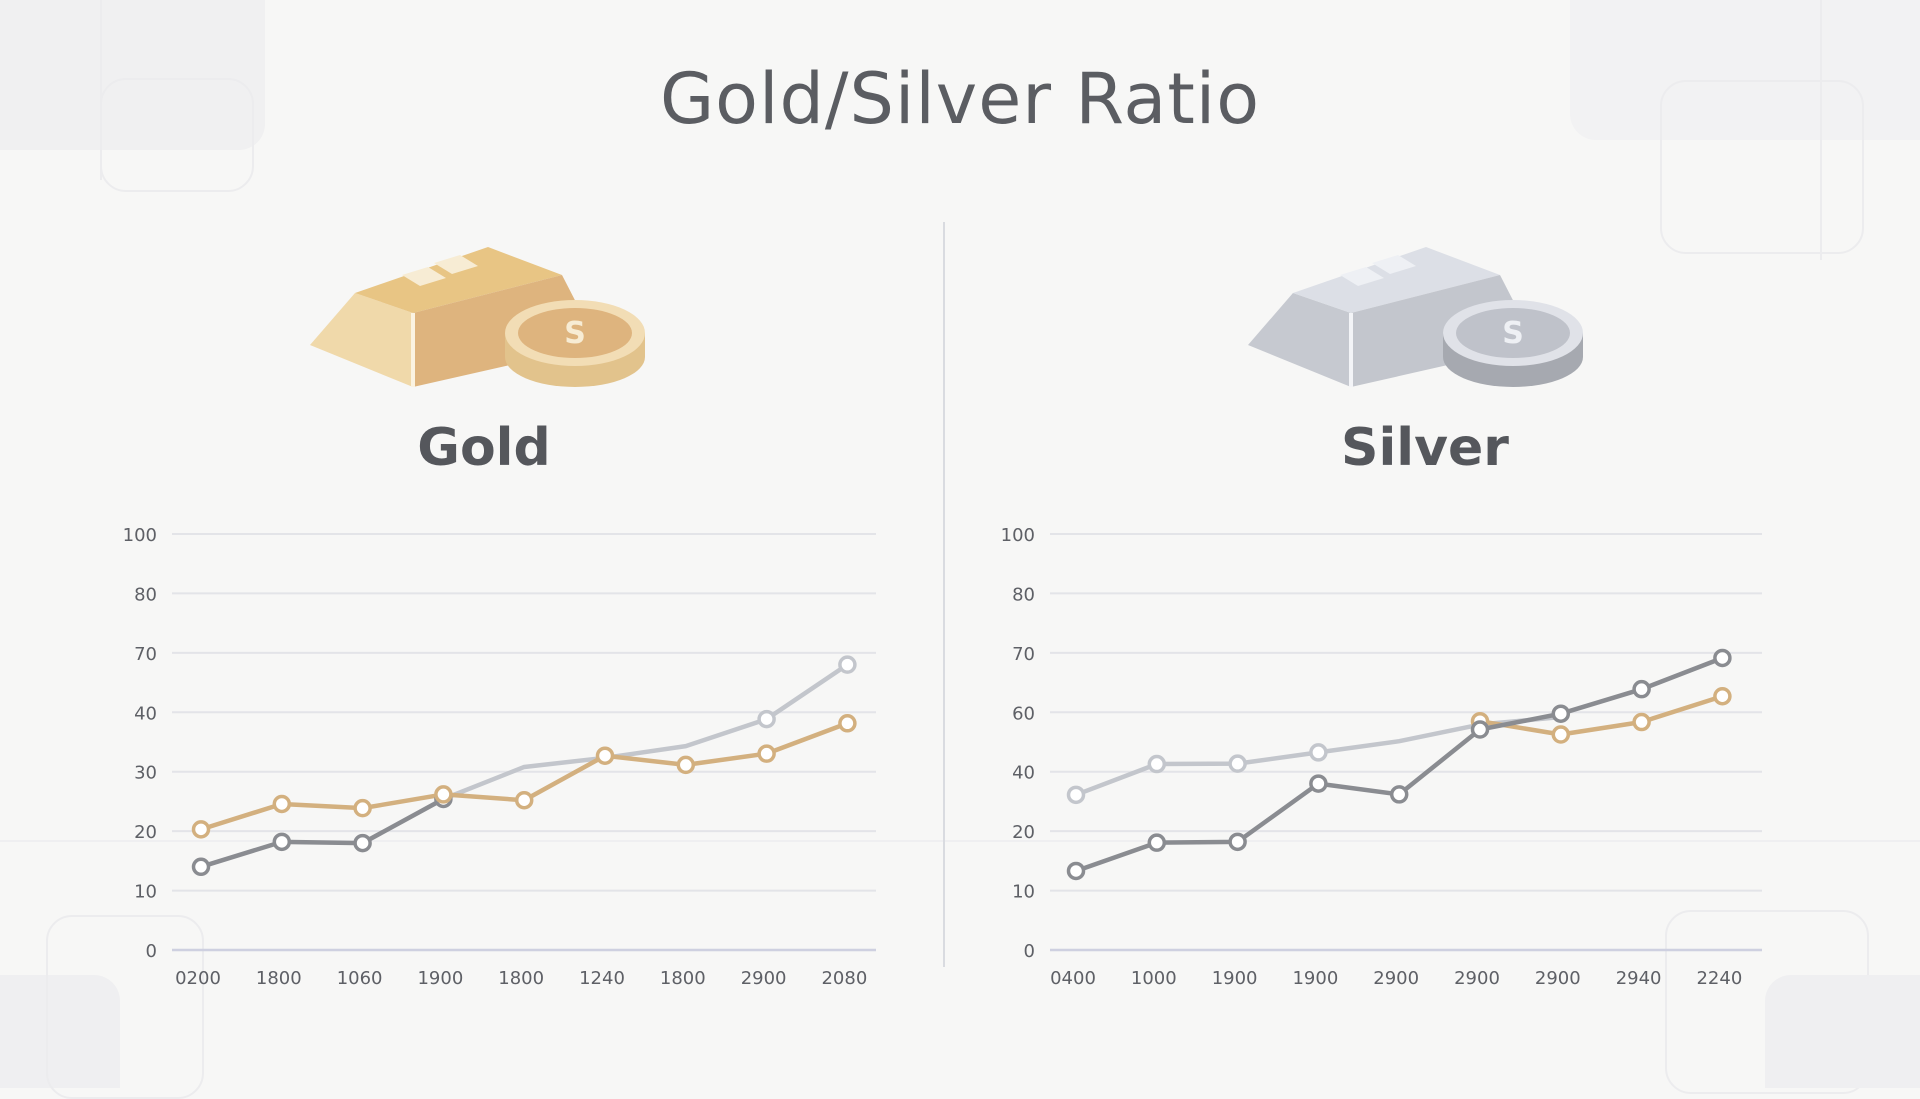  What do you see at coordinates (602, 978) in the screenshot?
I see `gold-x-tick-label: 1240` at bounding box center [602, 978].